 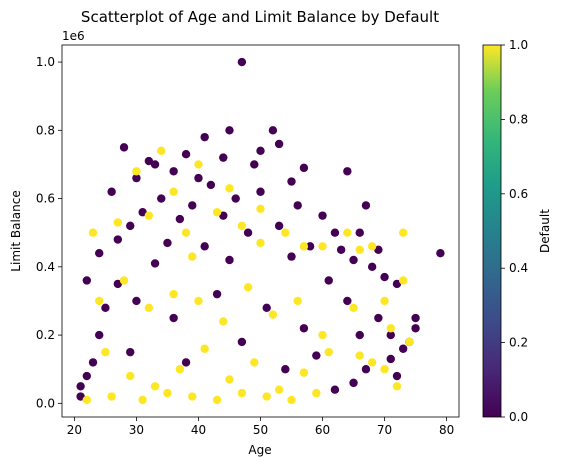 I want to click on x-tick-label: 30, so click(x=136, y=430).